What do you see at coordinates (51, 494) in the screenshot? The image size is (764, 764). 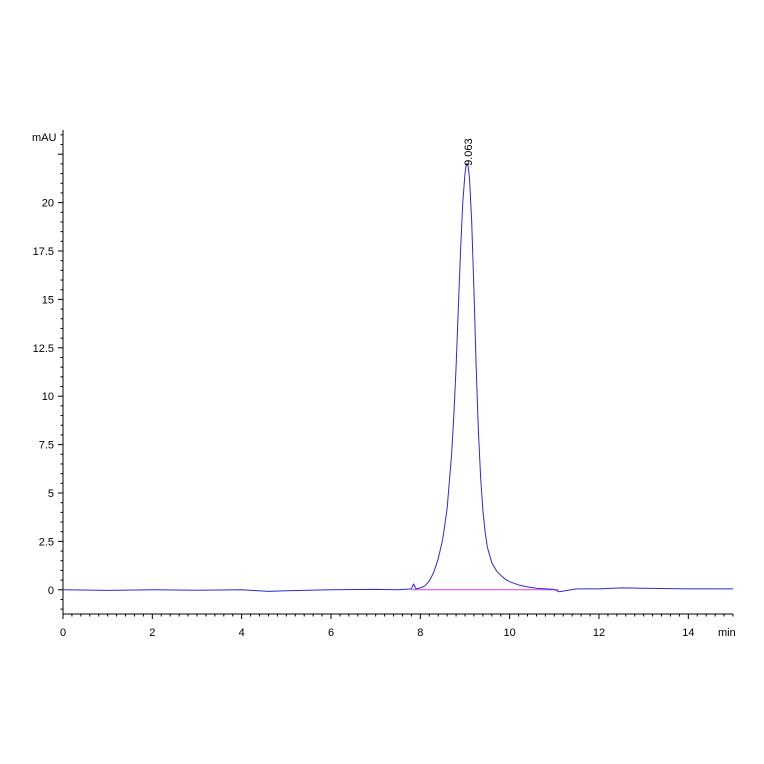 I see `y-tick-label: 5` at bounding box center [51, 494].